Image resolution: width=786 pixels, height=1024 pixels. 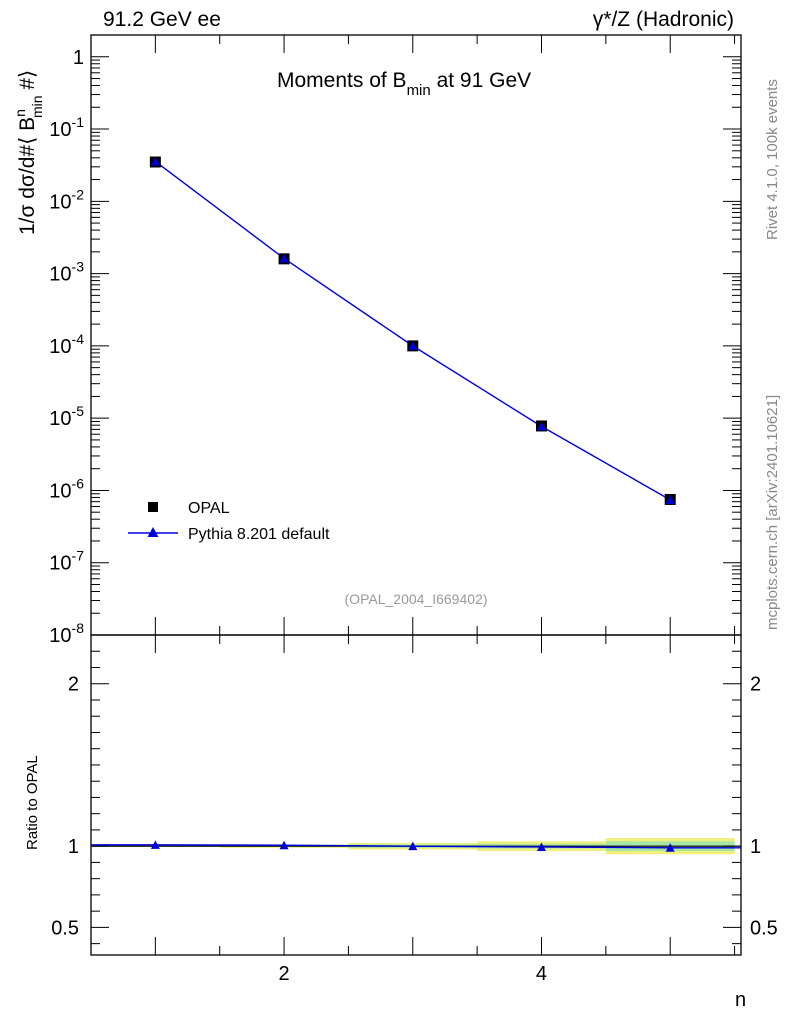 What do you see at coordinates (740, 1000) in the screenshot?
I see `x-axis-label: n` at bounding box center [740, 1000].